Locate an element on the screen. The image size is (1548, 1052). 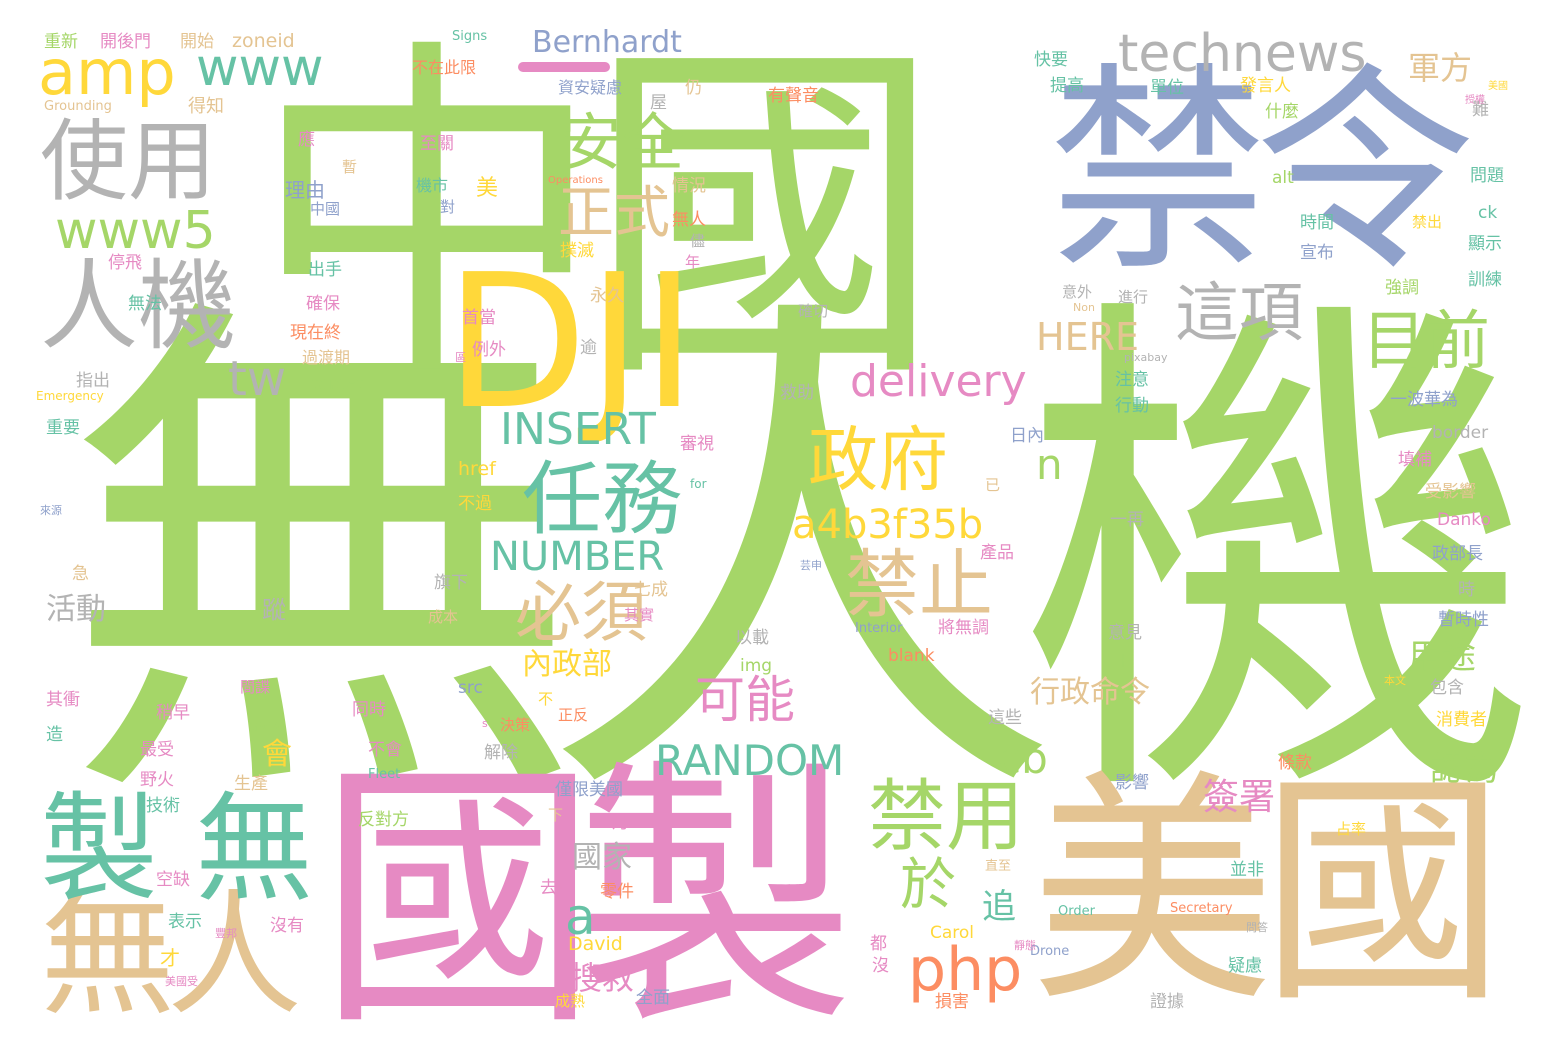
word-small: 反對方 is located at coordinates (383, 820).